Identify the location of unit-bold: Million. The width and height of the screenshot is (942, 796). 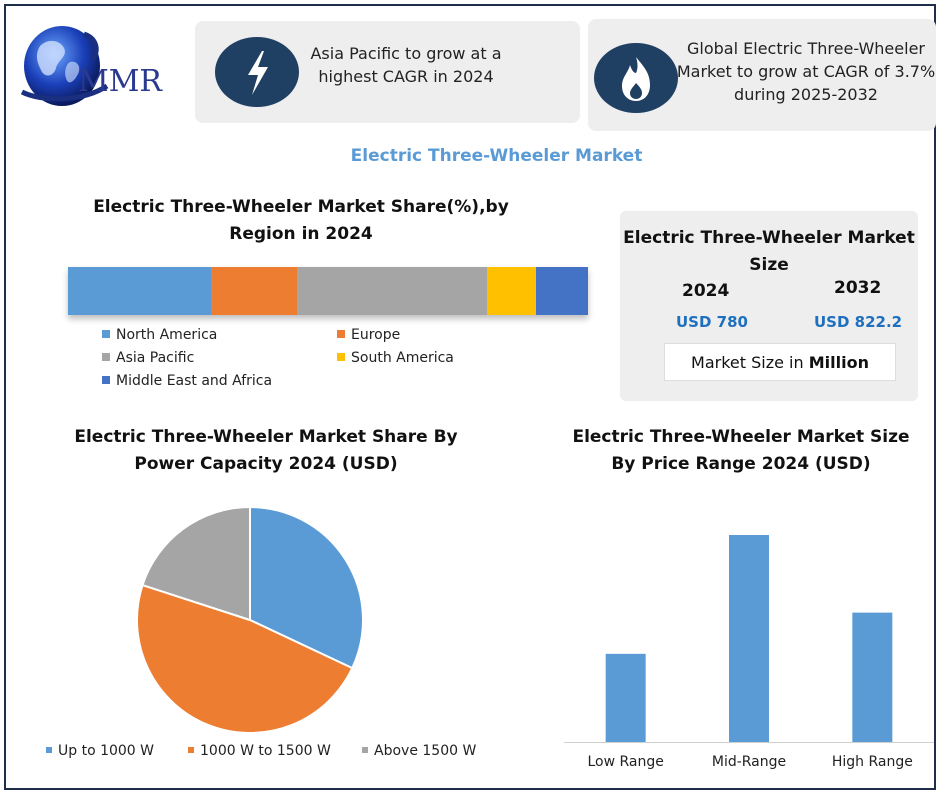
(838, 362).